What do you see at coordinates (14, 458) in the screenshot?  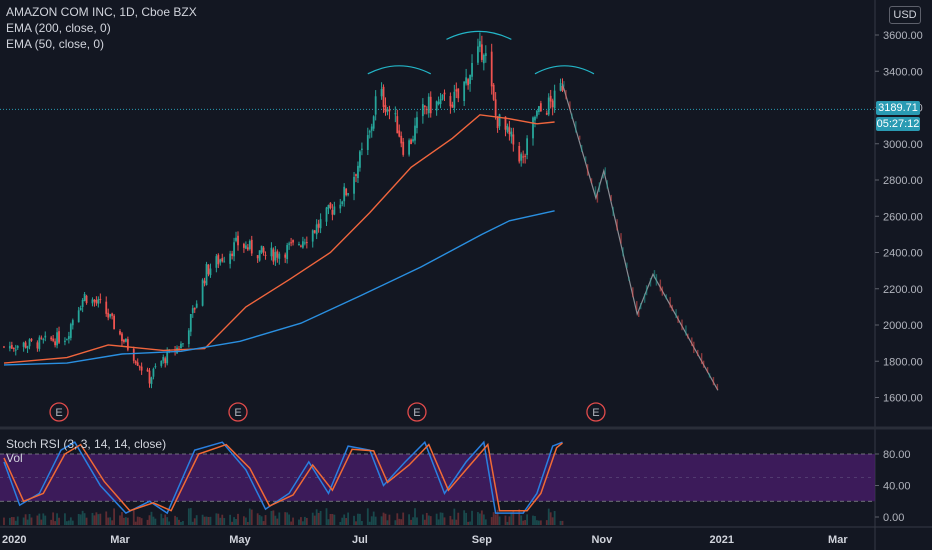 I see `volume-legend: Vol` at bounding box center [14, 458].